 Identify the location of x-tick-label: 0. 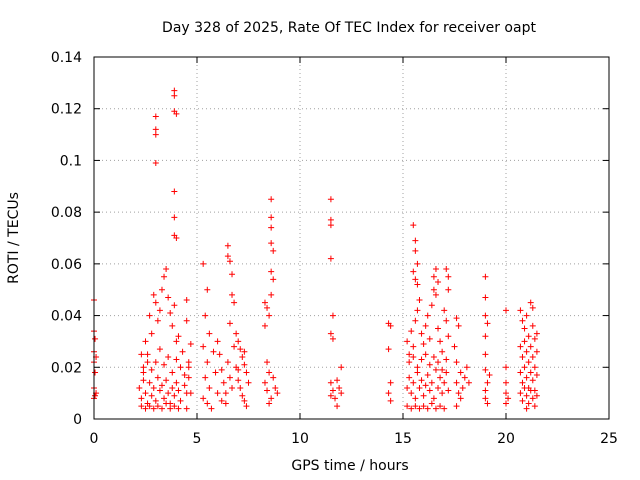
(94, 439).